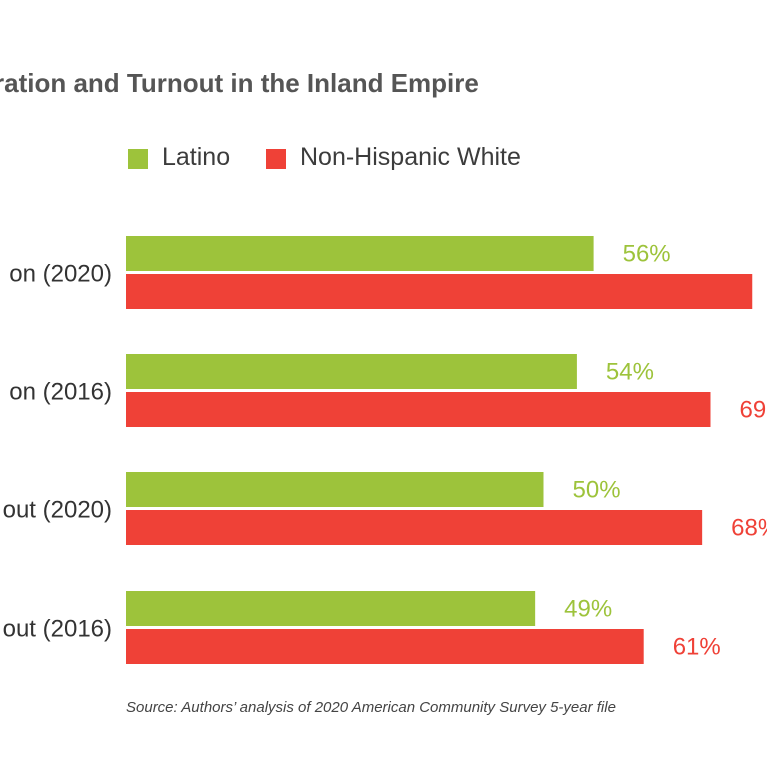  I want to click on data-label-latino-4: 49%, so click(588, 609).